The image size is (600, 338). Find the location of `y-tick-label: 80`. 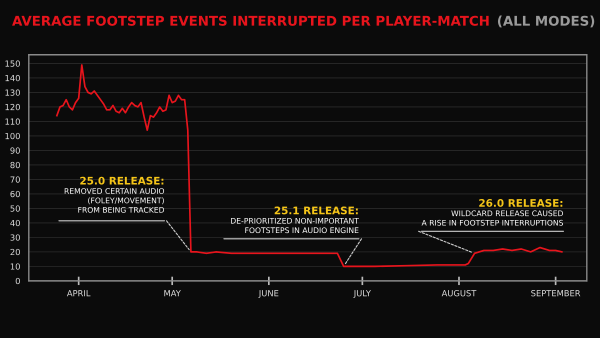

y-tick-label: 80 is located at coordinates (15, 165).